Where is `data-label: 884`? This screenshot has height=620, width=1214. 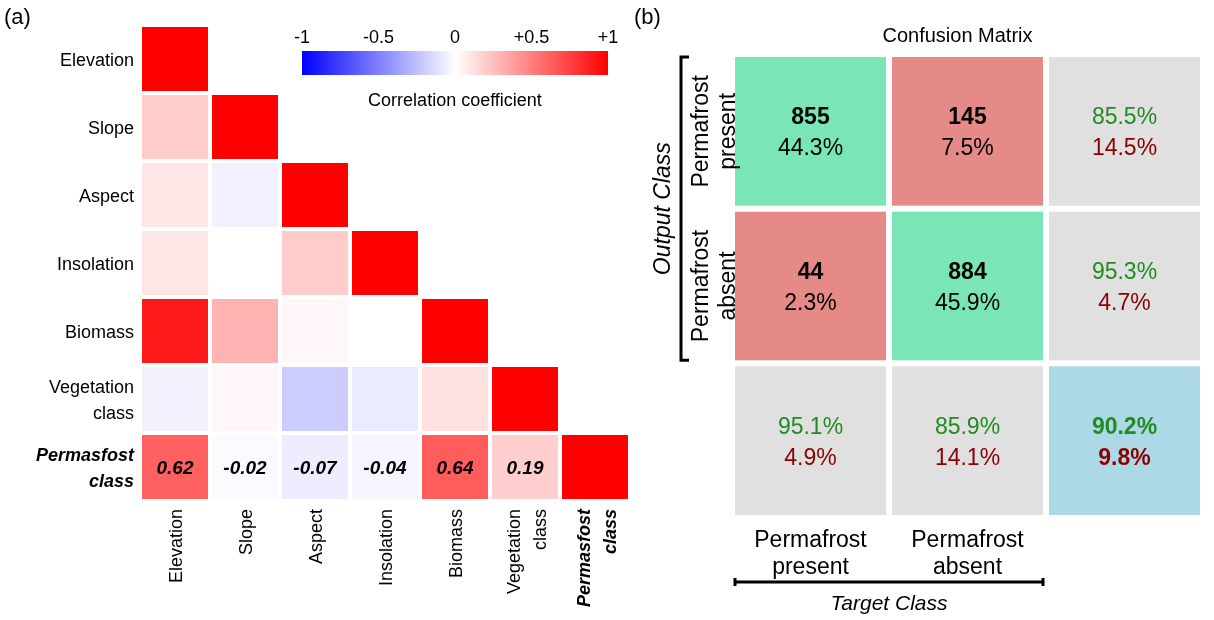
data-label: 884 is located at coordinates (967, 271).